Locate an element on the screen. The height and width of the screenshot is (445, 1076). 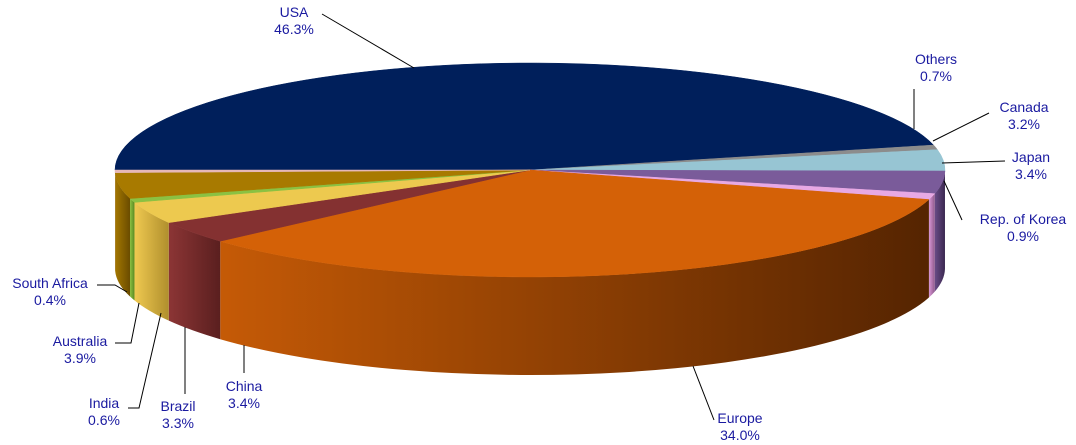
leader-line-usa is located at coordinates (368, 41).